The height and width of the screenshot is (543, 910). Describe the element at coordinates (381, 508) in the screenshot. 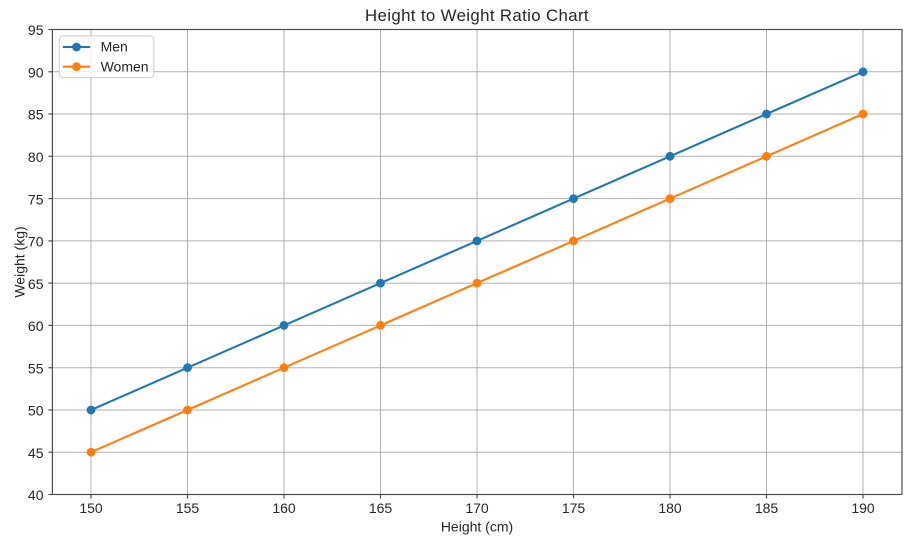

I see `svg-text: 165` at that location.